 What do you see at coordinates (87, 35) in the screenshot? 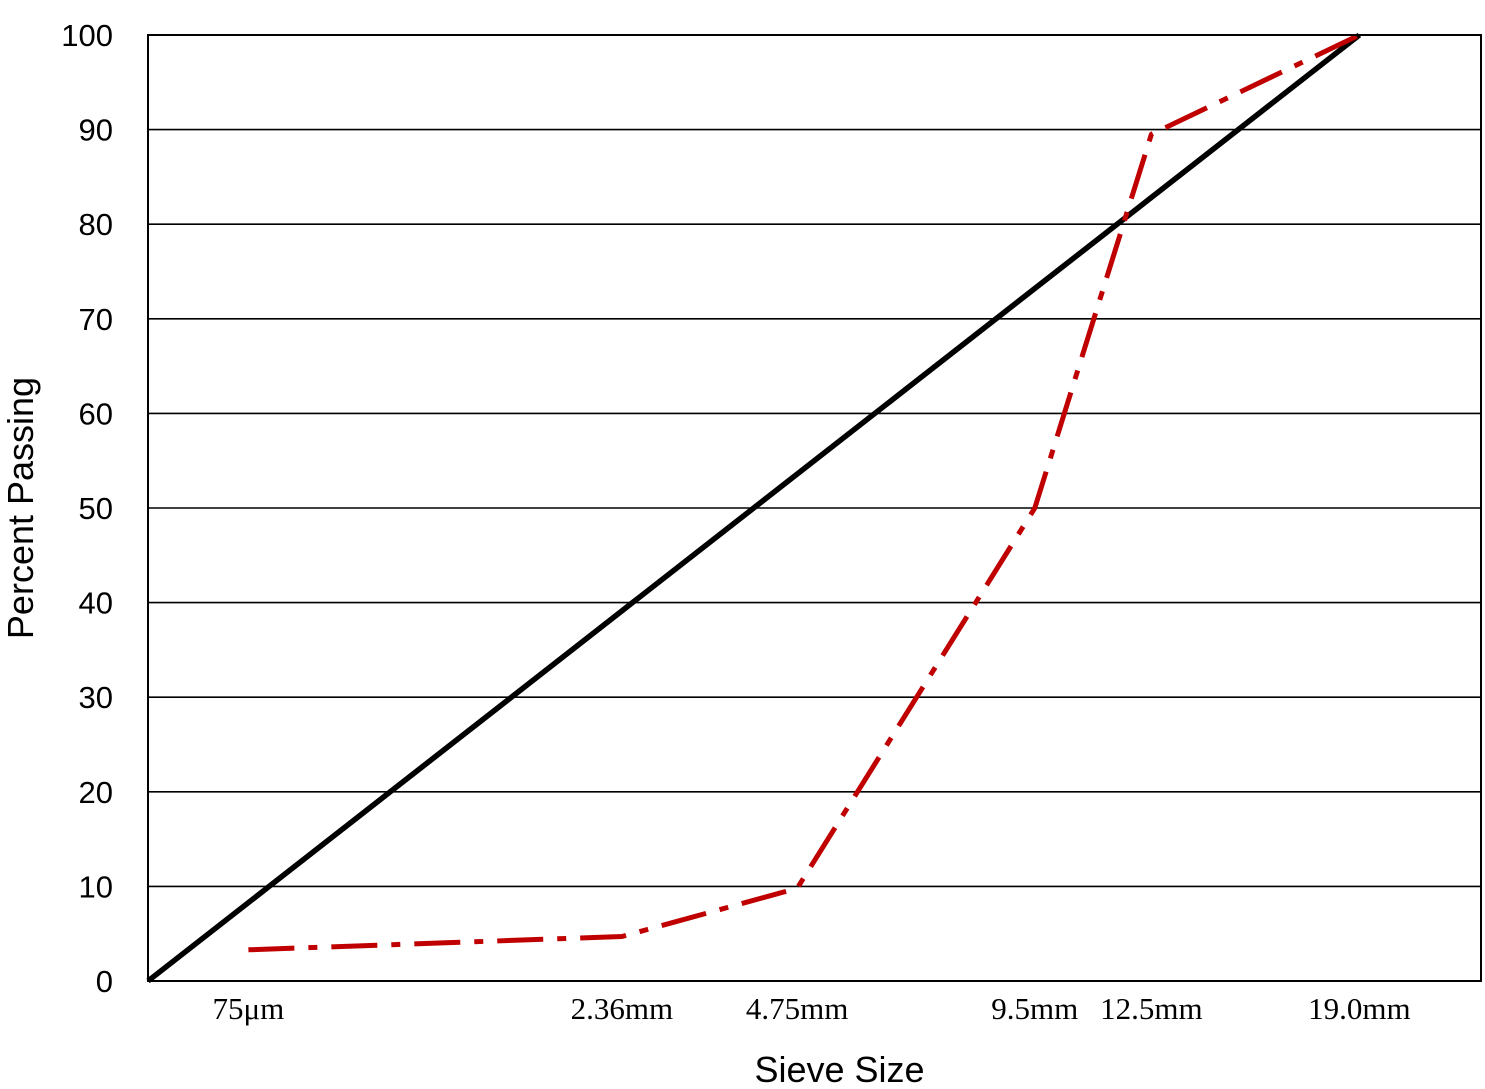
I see `y-tick-label-100: 100` at bounding box center [87, 35].